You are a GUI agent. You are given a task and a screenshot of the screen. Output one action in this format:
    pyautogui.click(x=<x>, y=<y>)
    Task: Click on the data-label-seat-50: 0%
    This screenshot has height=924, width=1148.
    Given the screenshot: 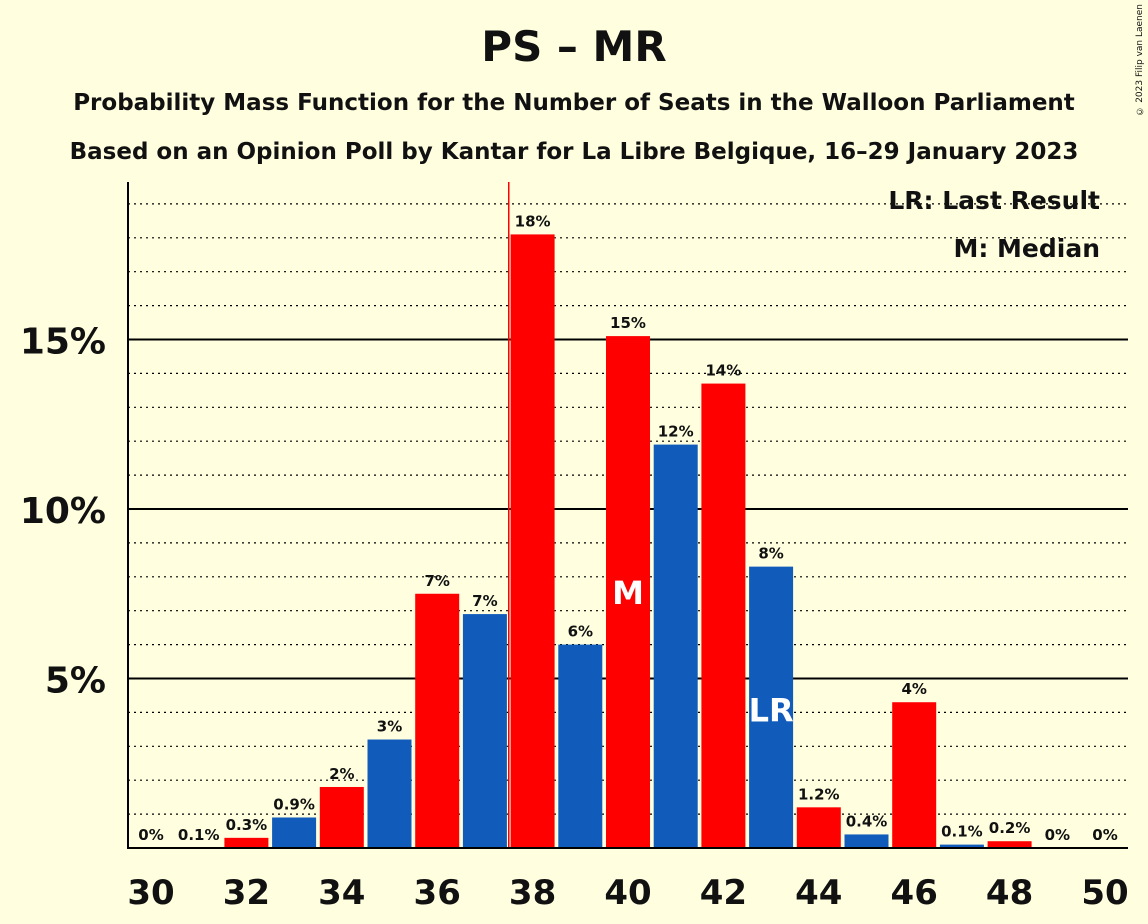 What is the action you would take?
    pyautogui.click(x=1104, y=835)
    